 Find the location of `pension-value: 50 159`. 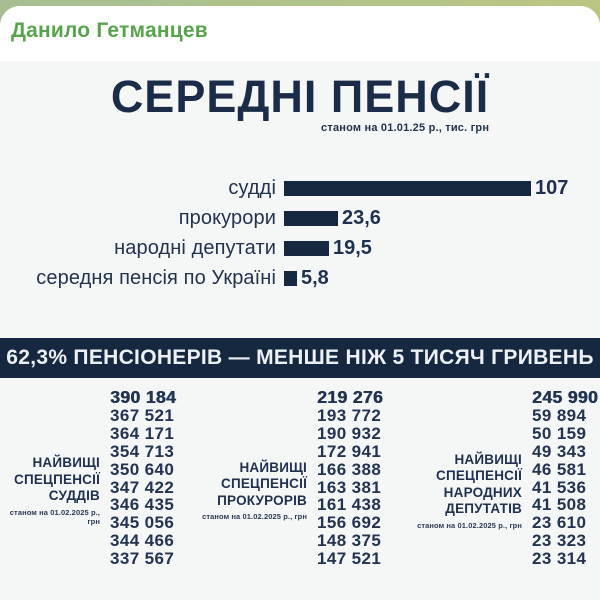

pension-value: 50 159 is located at coordinates (559, 433).